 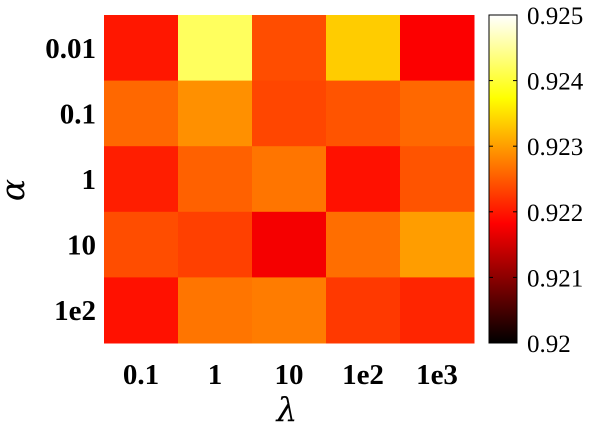 I want to click on colorbar, so click(x=503, y=179).